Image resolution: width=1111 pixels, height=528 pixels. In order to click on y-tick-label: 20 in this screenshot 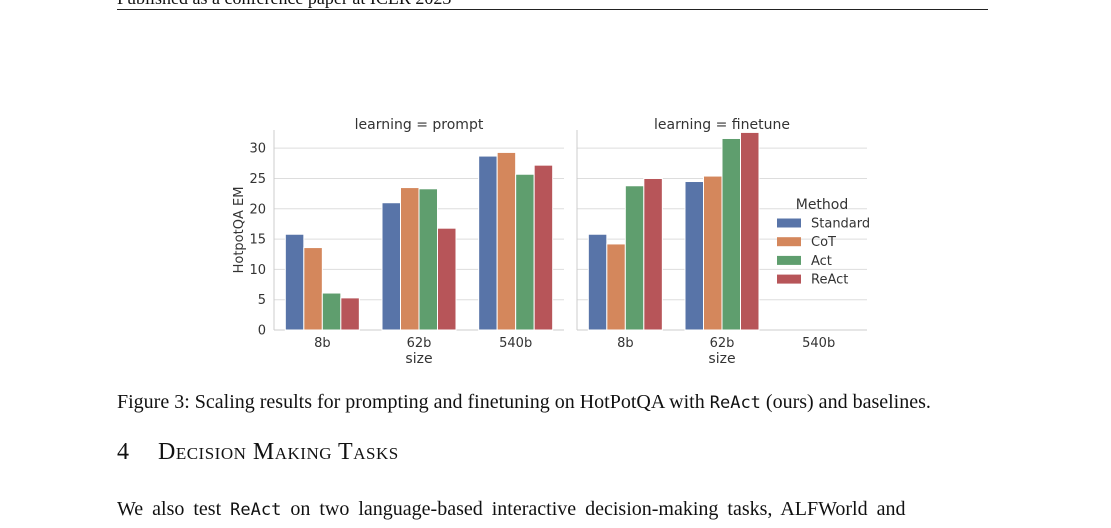, I will do `click(257, 209)`.